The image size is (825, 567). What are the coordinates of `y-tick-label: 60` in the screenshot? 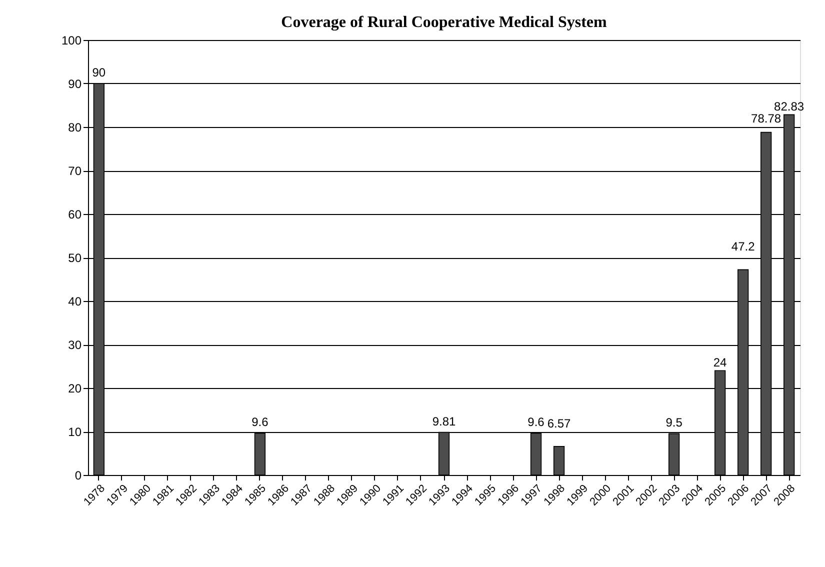 It's located at (75, 215).